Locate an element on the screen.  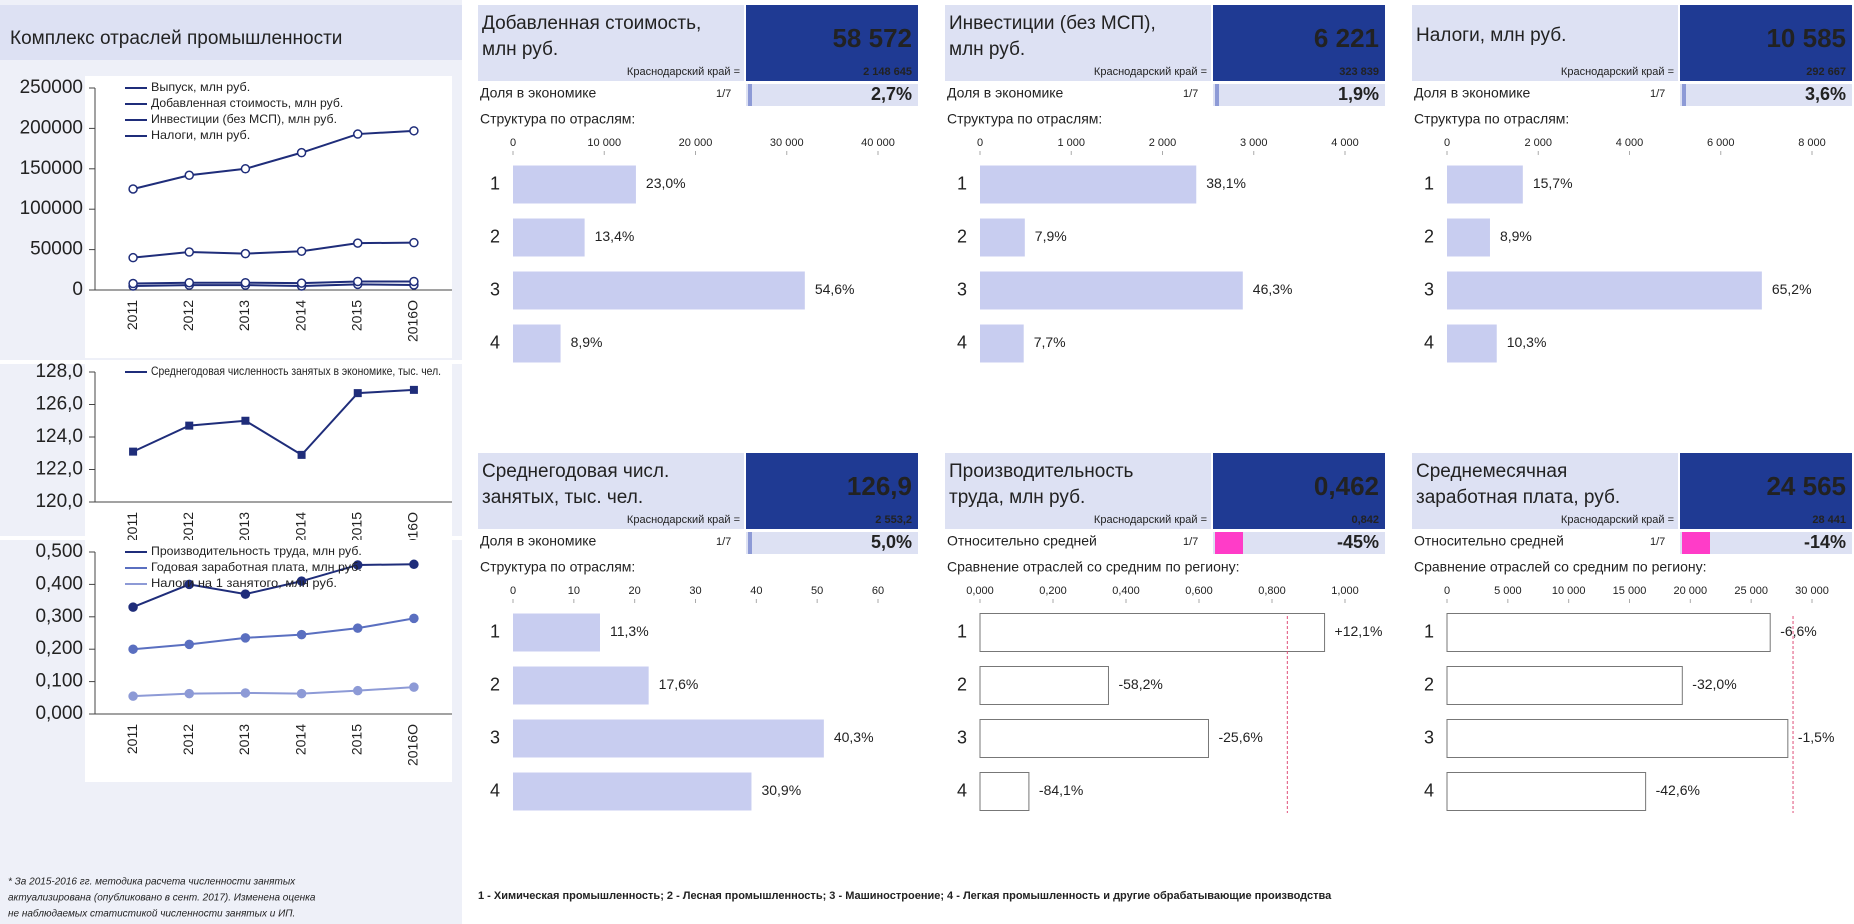
x-tick-label: 60 is located at coordinates (878, 591).